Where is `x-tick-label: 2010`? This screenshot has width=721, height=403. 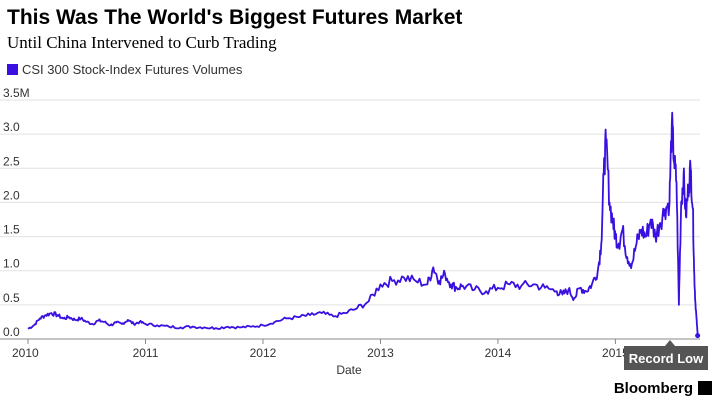
x-tick-label: 2010 is located at coordinates (25, 353).